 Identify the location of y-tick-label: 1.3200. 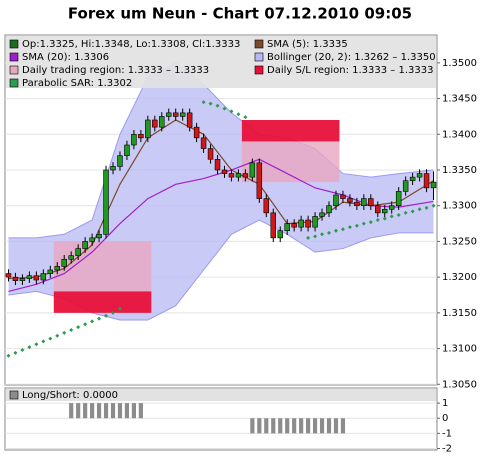
(459, 277).